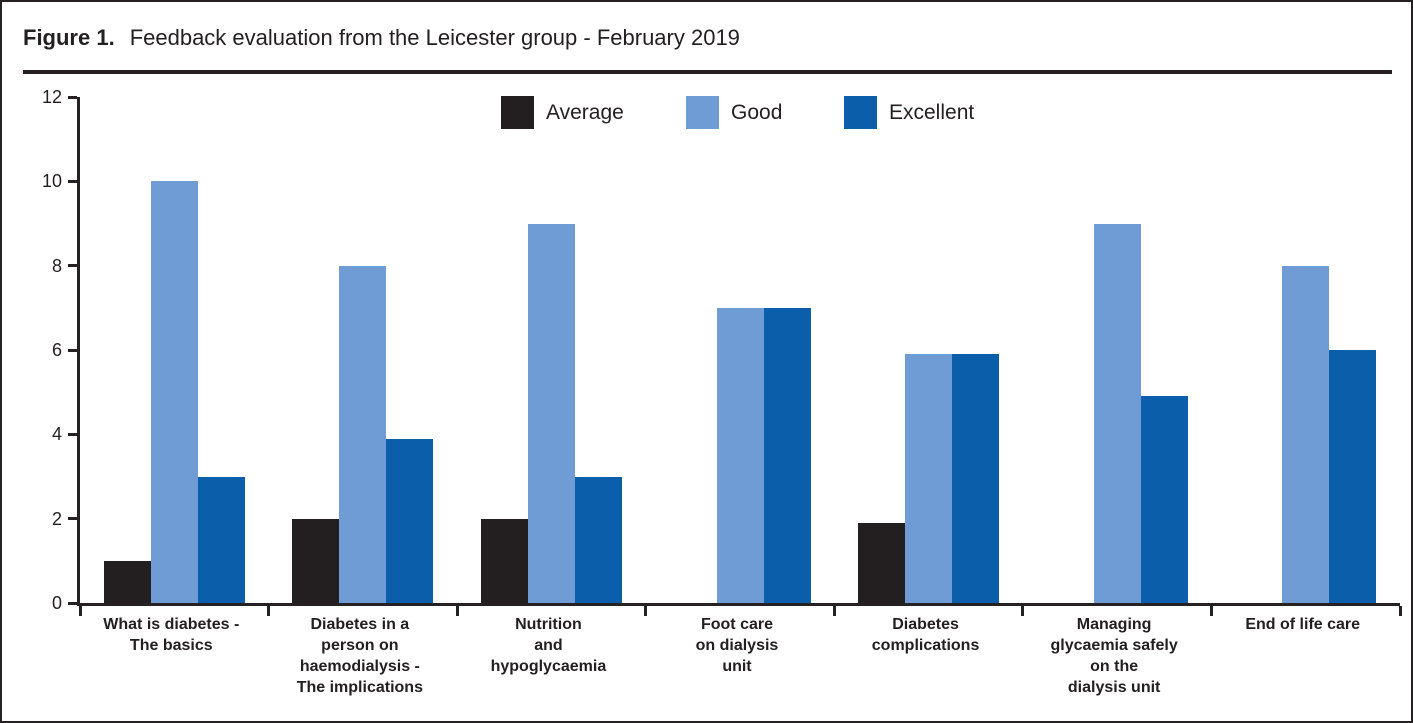 Image resolution: width=1413 pixels, height=723 pixels. What do you see at coordinates (56, 603) in the screenshot?
I see `y-axis-tick-label: 0` at bounding box center [56, 603].